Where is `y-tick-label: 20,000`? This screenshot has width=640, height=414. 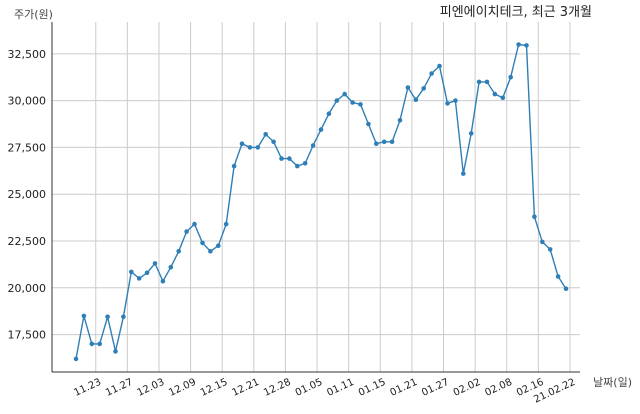
y-tick-label: 20,000 is located at coordinates (27, 288).